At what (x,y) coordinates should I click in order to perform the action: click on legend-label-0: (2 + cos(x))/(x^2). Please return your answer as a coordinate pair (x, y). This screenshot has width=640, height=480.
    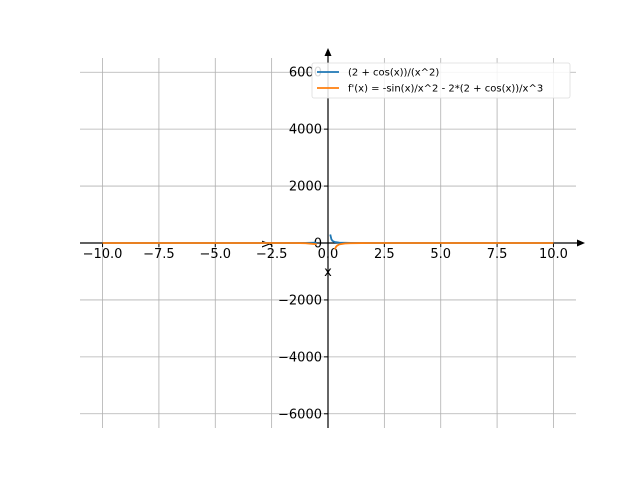
    Looking at the image, I should click on (393, 73).